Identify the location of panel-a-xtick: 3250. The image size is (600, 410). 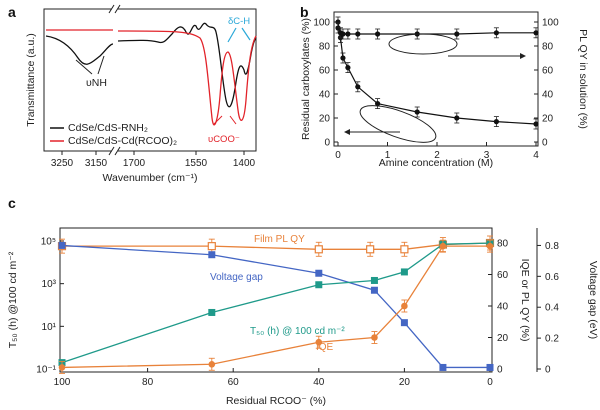
(62, 163).